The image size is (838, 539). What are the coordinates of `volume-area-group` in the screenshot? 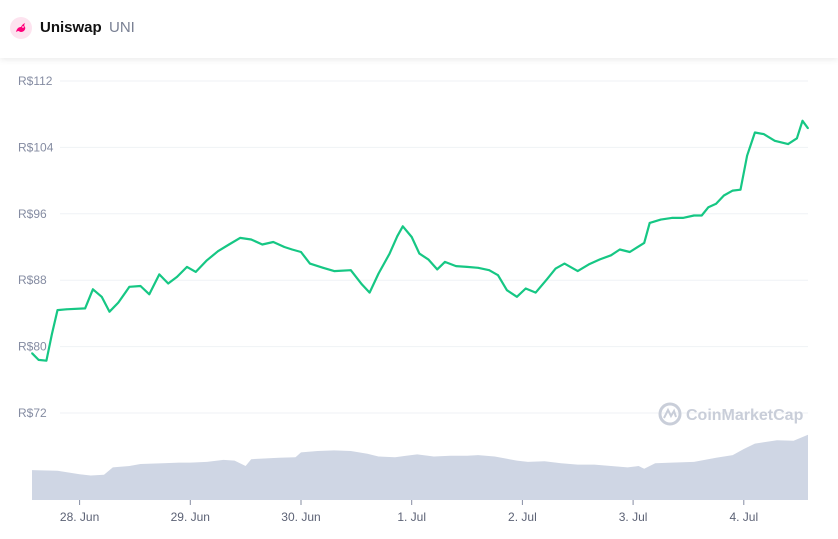 It's located at (420, 467).